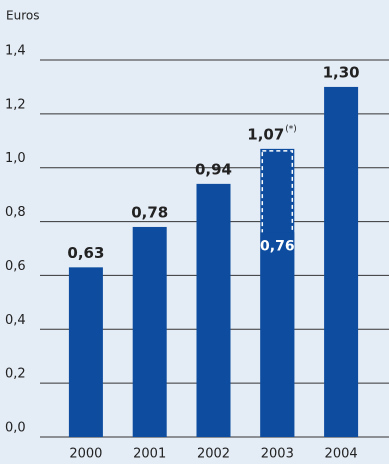 This screenshot has width=389, height=464. What do you see at coordinates (85, 454) in the screenshot?
I see `x-tick-label: 2000` at bounding box center [85, 454].